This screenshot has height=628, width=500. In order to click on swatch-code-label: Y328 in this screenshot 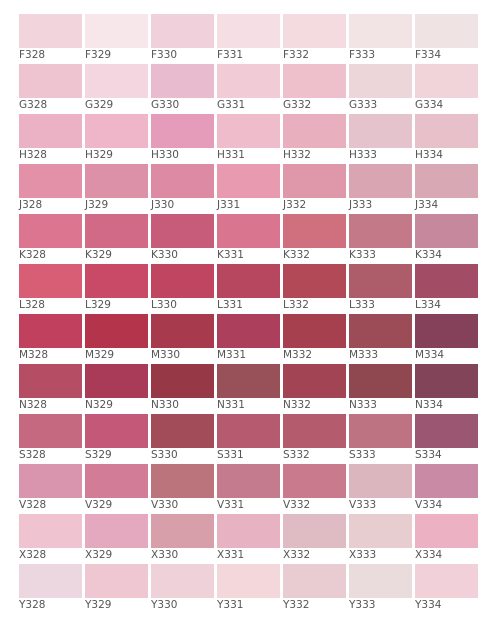, I will do `click(32, 605)`.